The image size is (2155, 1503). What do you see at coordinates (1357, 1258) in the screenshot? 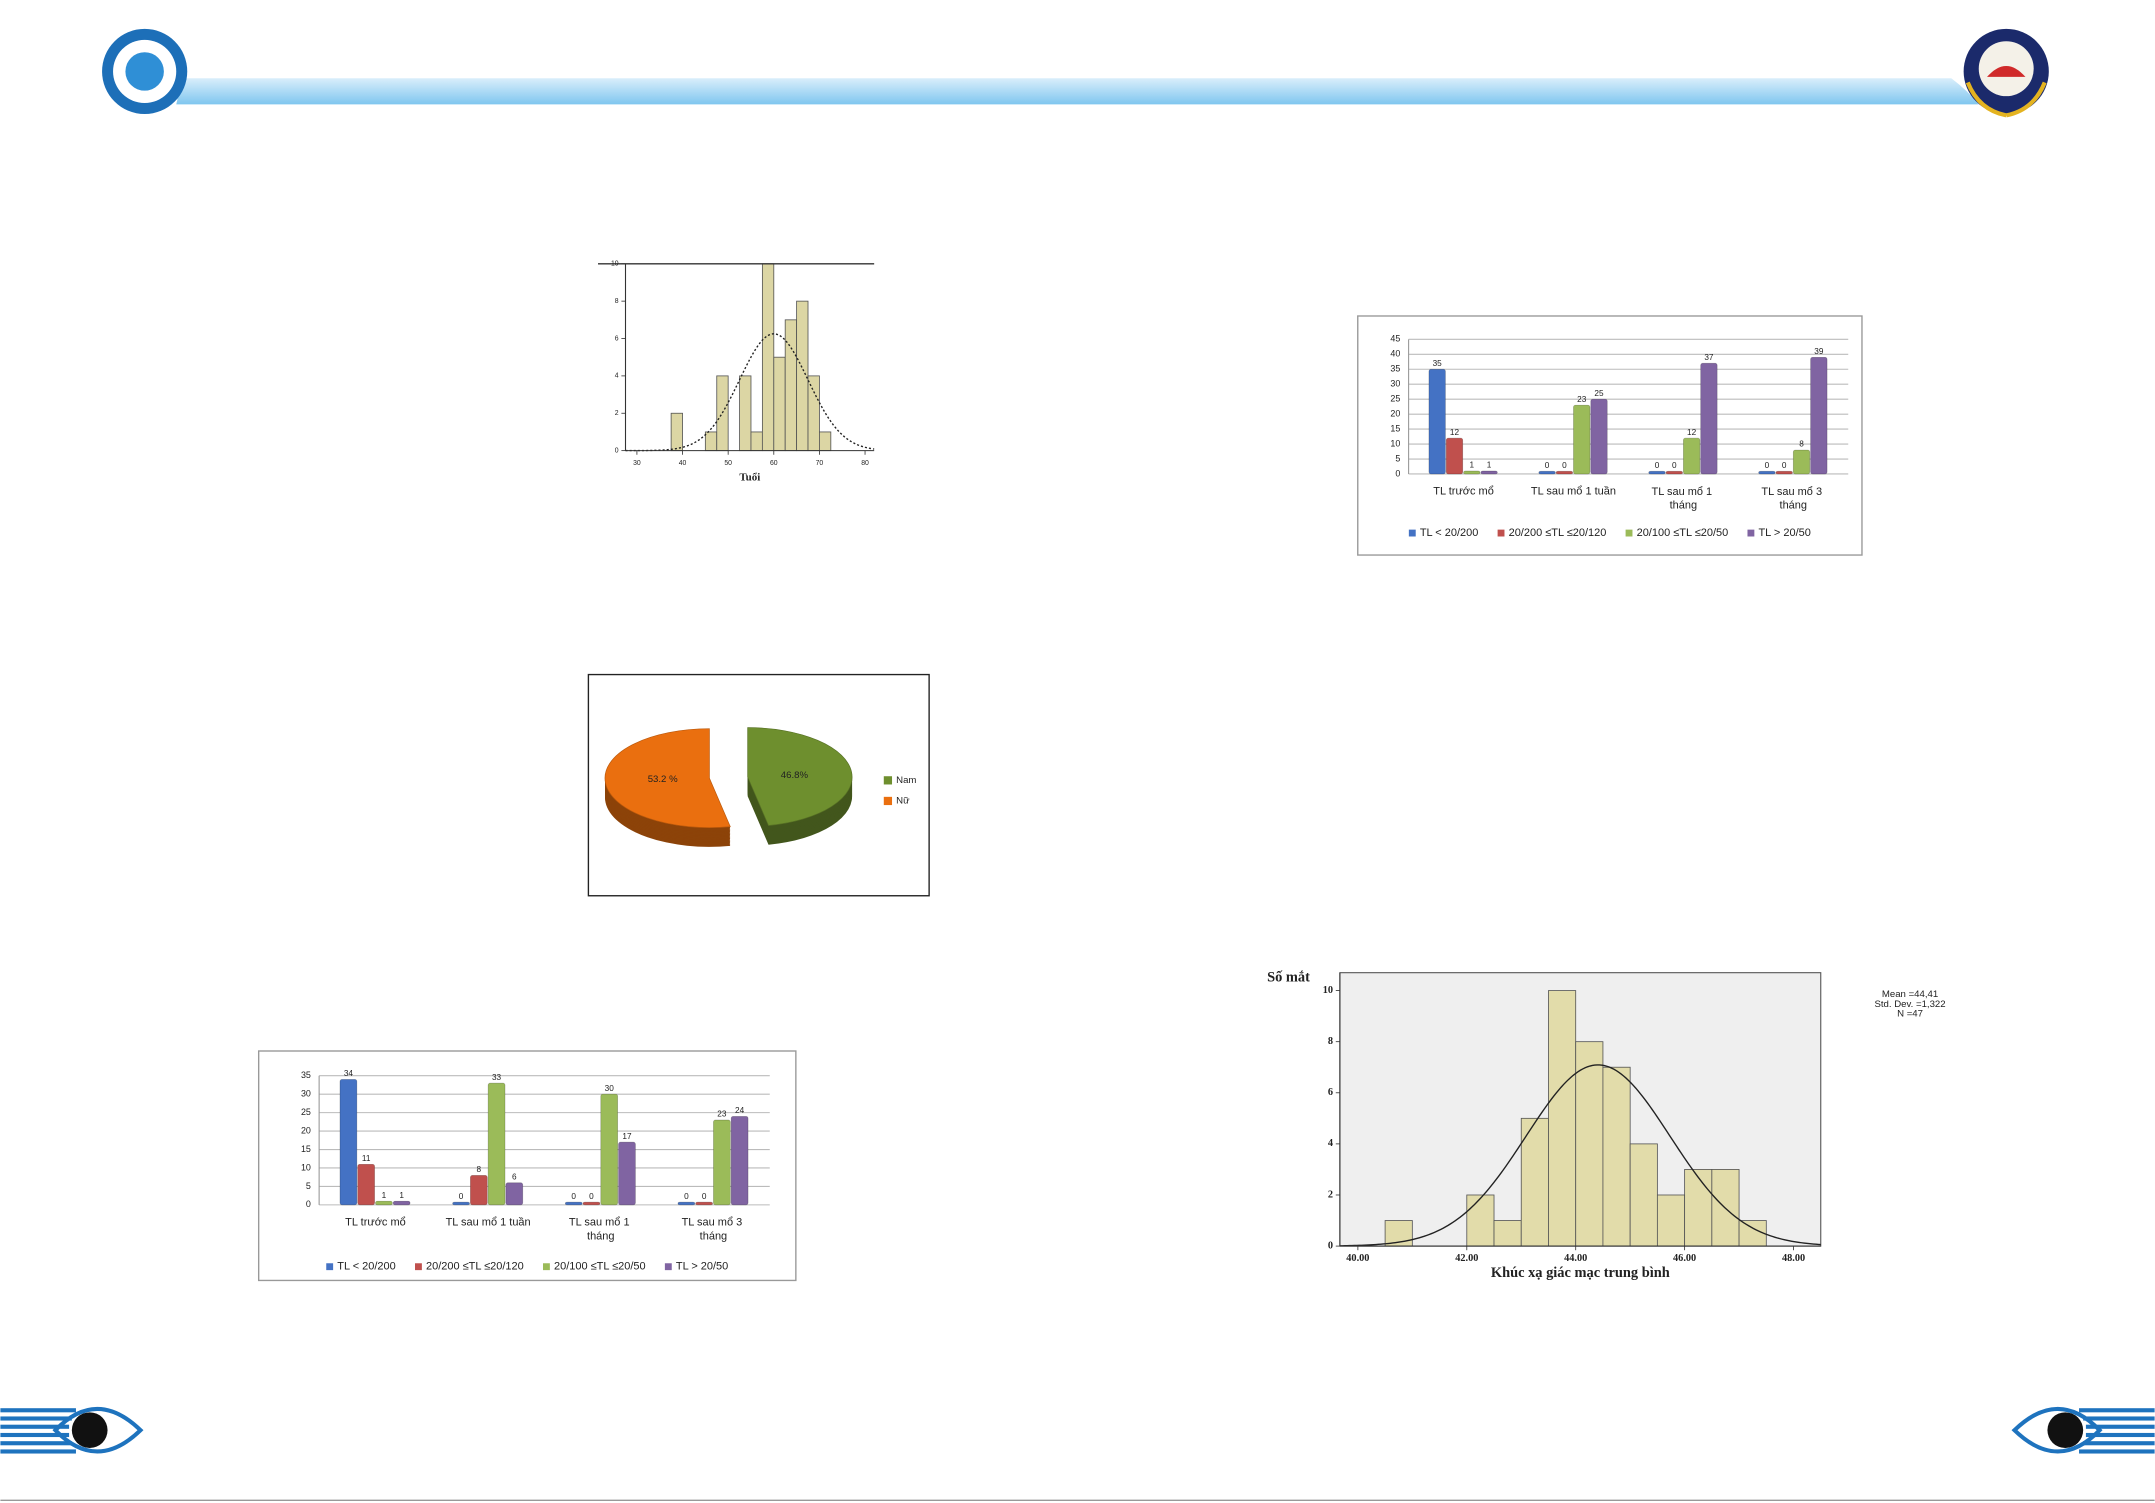
I see `x-tick-label: 40.00` at bounding box center [1357, 1258].